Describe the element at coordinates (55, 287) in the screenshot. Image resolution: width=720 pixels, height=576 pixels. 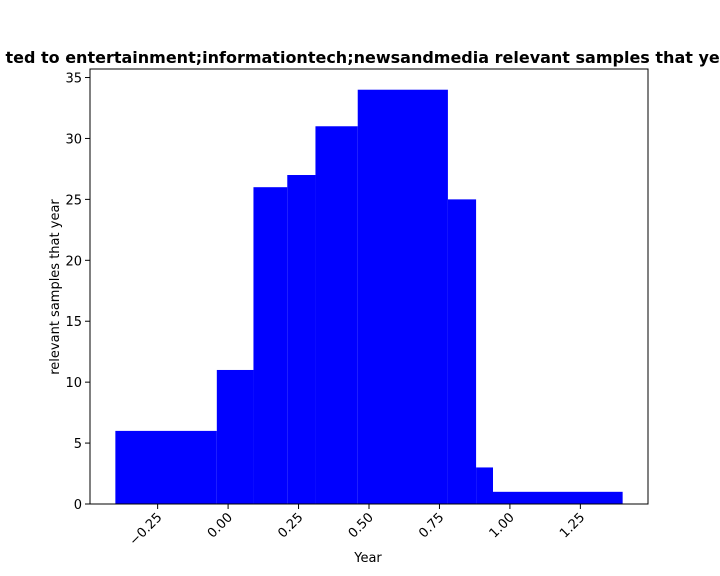
I see `y-axis-label: relevant samples that year` at that location.